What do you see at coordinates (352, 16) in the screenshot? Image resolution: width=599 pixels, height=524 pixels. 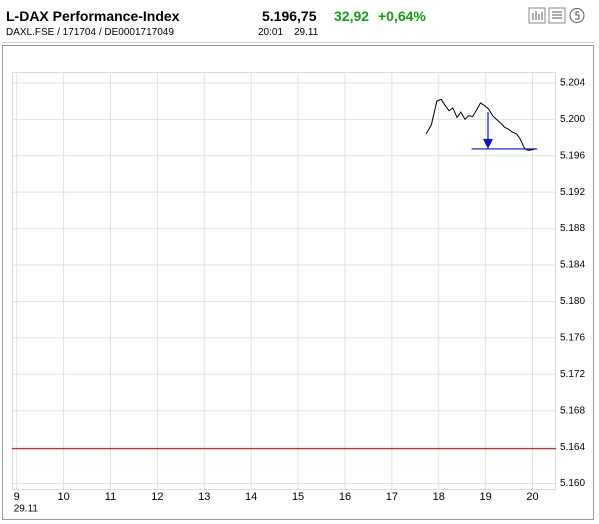 I see `change: 32,92` at bounding box center [352, 16].